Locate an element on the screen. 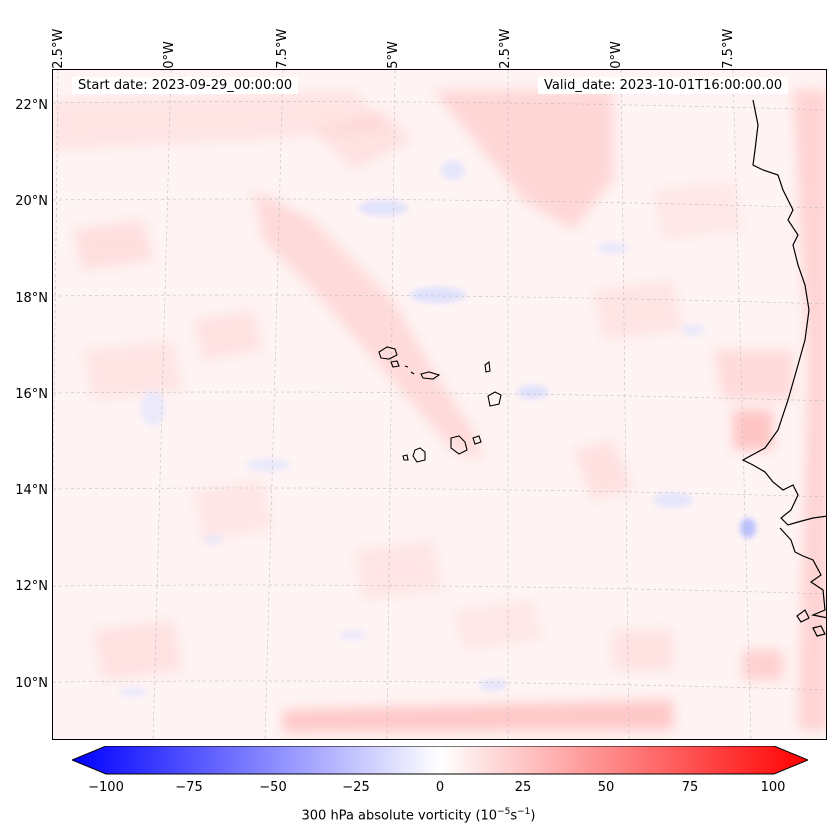 This screenshot has width=837, height=839. colorbar is located at coordinates (440, 762).